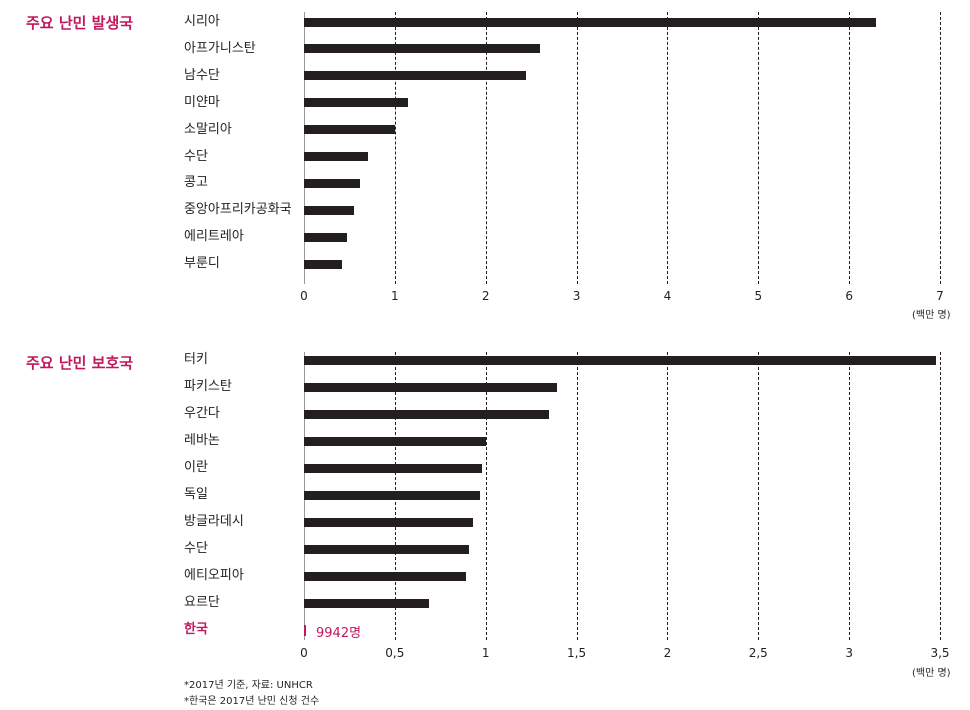 Image resolution: width=970 pixels, height=710 pixels. What do you see at coordinates (202, 440) in the screenshot?
I see `category-label: 레바논` at bounding box center [202, 440].